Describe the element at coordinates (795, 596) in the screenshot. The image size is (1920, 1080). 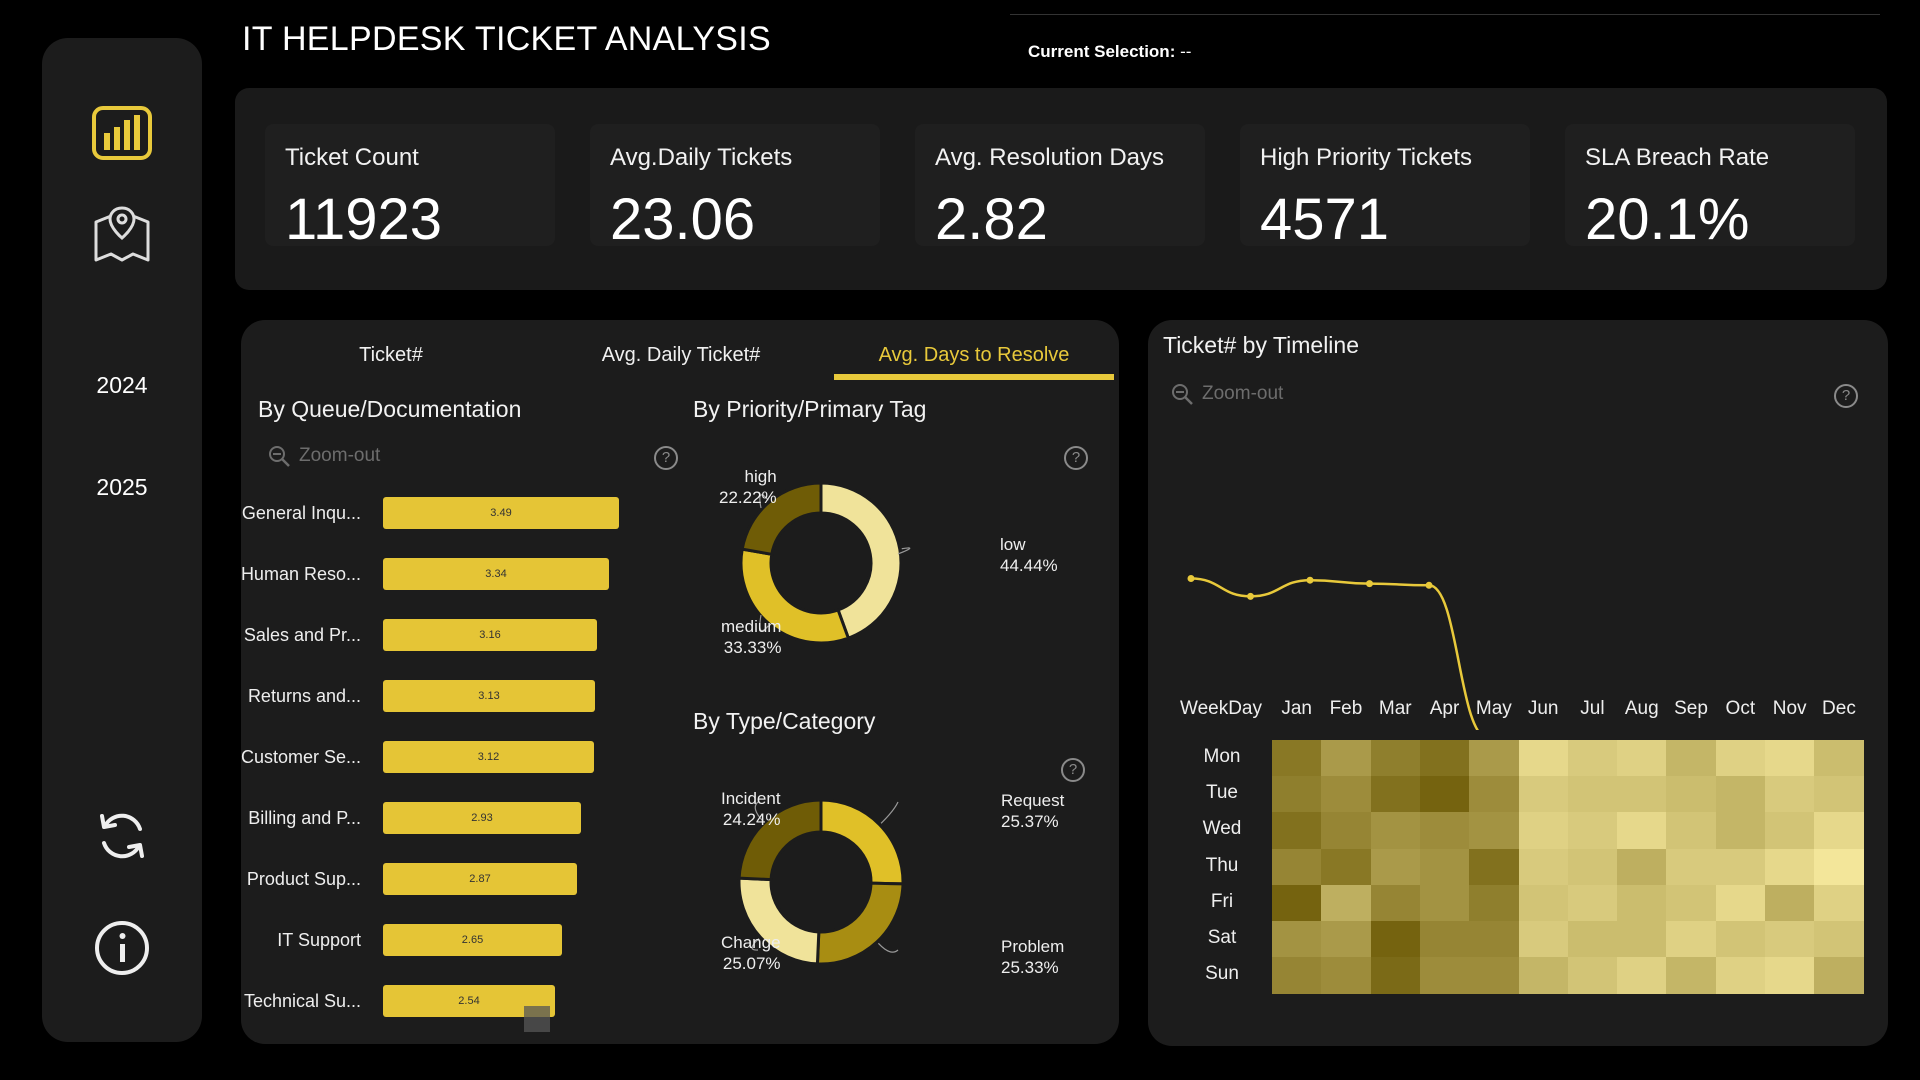
I see `donut-slice-medium` at that location.